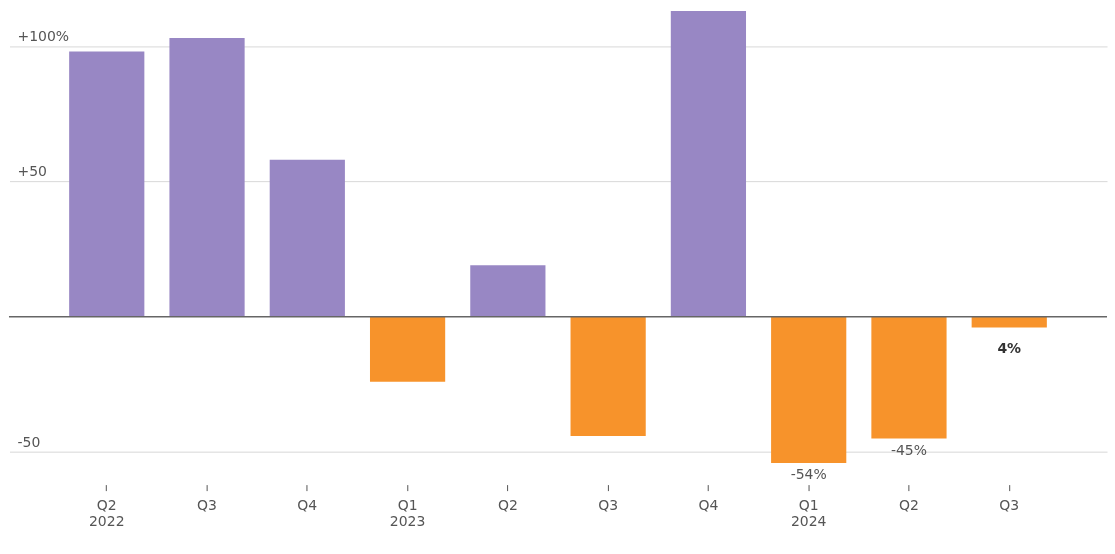  What do you see at coordinates (106, 513) in the screenshot?
I see `x-tick-label: Q2 2022` at bounding box center [106, 513].